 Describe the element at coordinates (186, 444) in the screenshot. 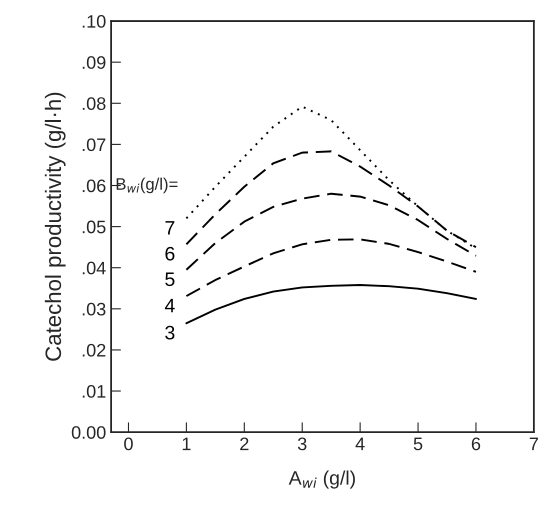

I see `x-tick-label: 1` at that location.